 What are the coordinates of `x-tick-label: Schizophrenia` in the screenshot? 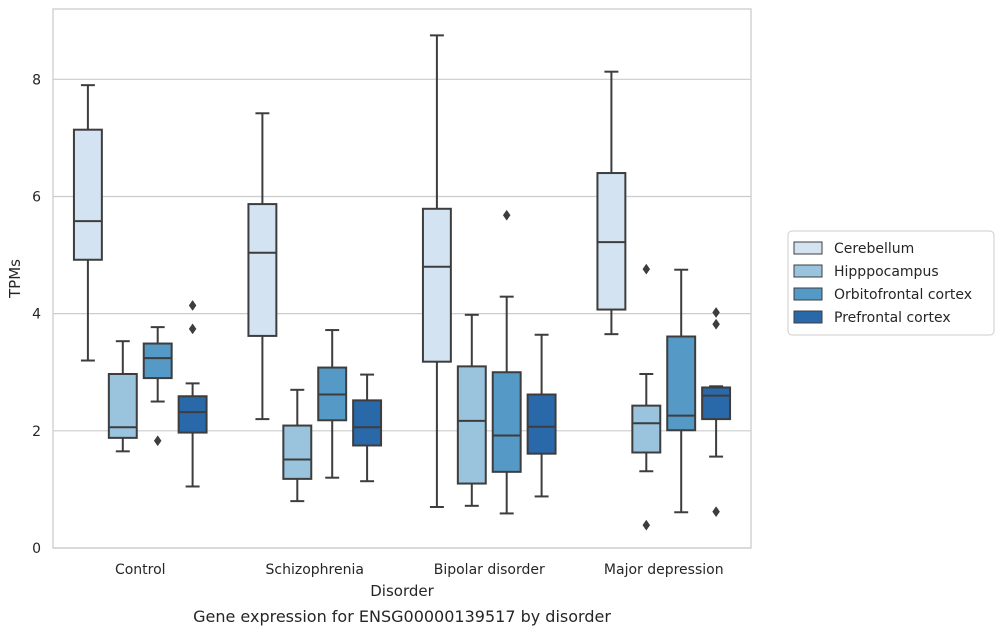 It's located at (315, 570).